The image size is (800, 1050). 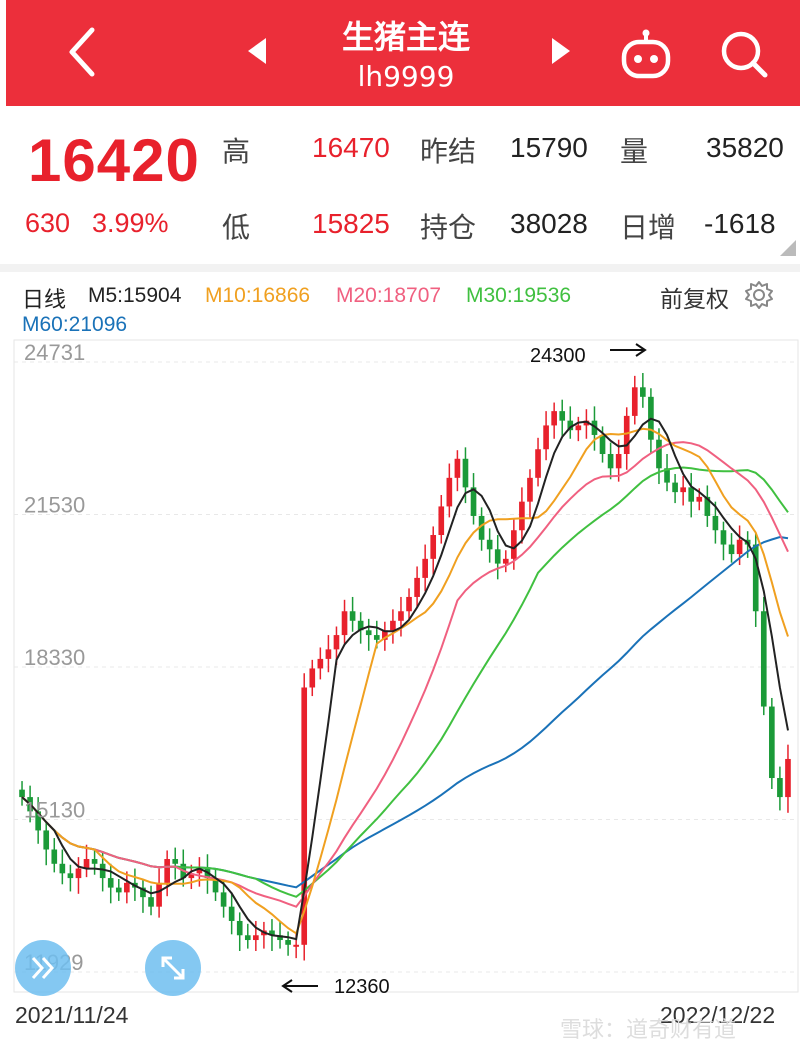 What do you see at coordinates (744, 54) in the screenshot?
I see `search-icon` at bounding box center [744, 54].